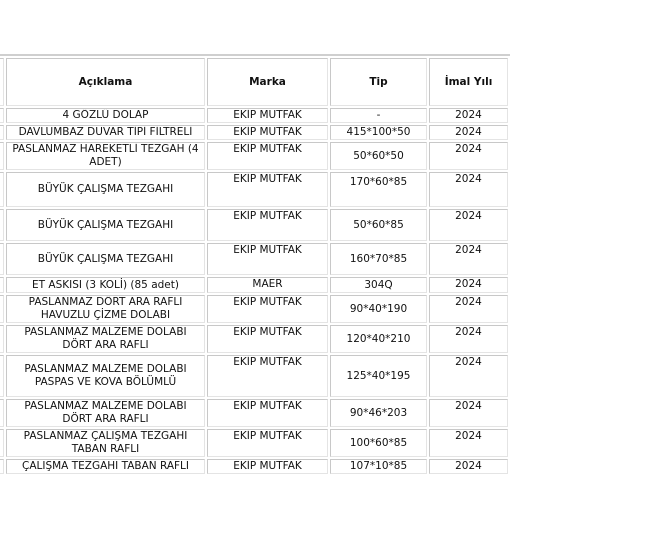 Image resolution: width=660 pixels, height=535 pixels. What do you see at coordinates (378, 225) in the screenshot?
I see `cell-tip: 50*60*85` at bounding box center [378, 225].